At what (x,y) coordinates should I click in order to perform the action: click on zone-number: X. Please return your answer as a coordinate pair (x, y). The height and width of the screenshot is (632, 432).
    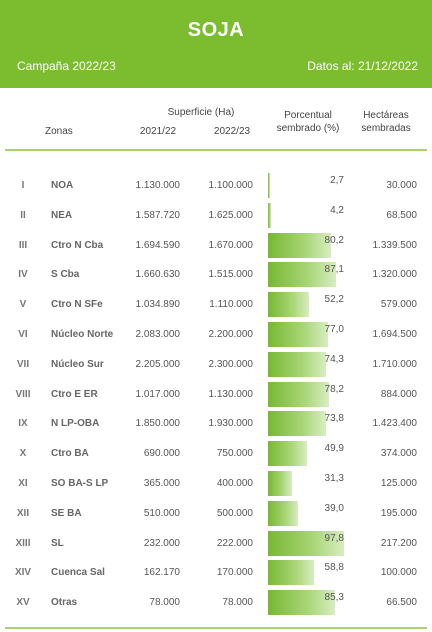
    Looking at the image, I should click on (23, 454).